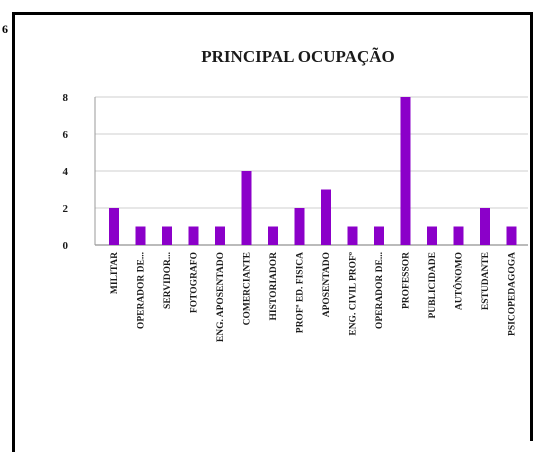 The width and height of the screenshot is (545, 452). What do you see at coordinates (115, 273) in the screenshot?
I see `x-category-label: MILITAR` at bounding box center [115, 273].